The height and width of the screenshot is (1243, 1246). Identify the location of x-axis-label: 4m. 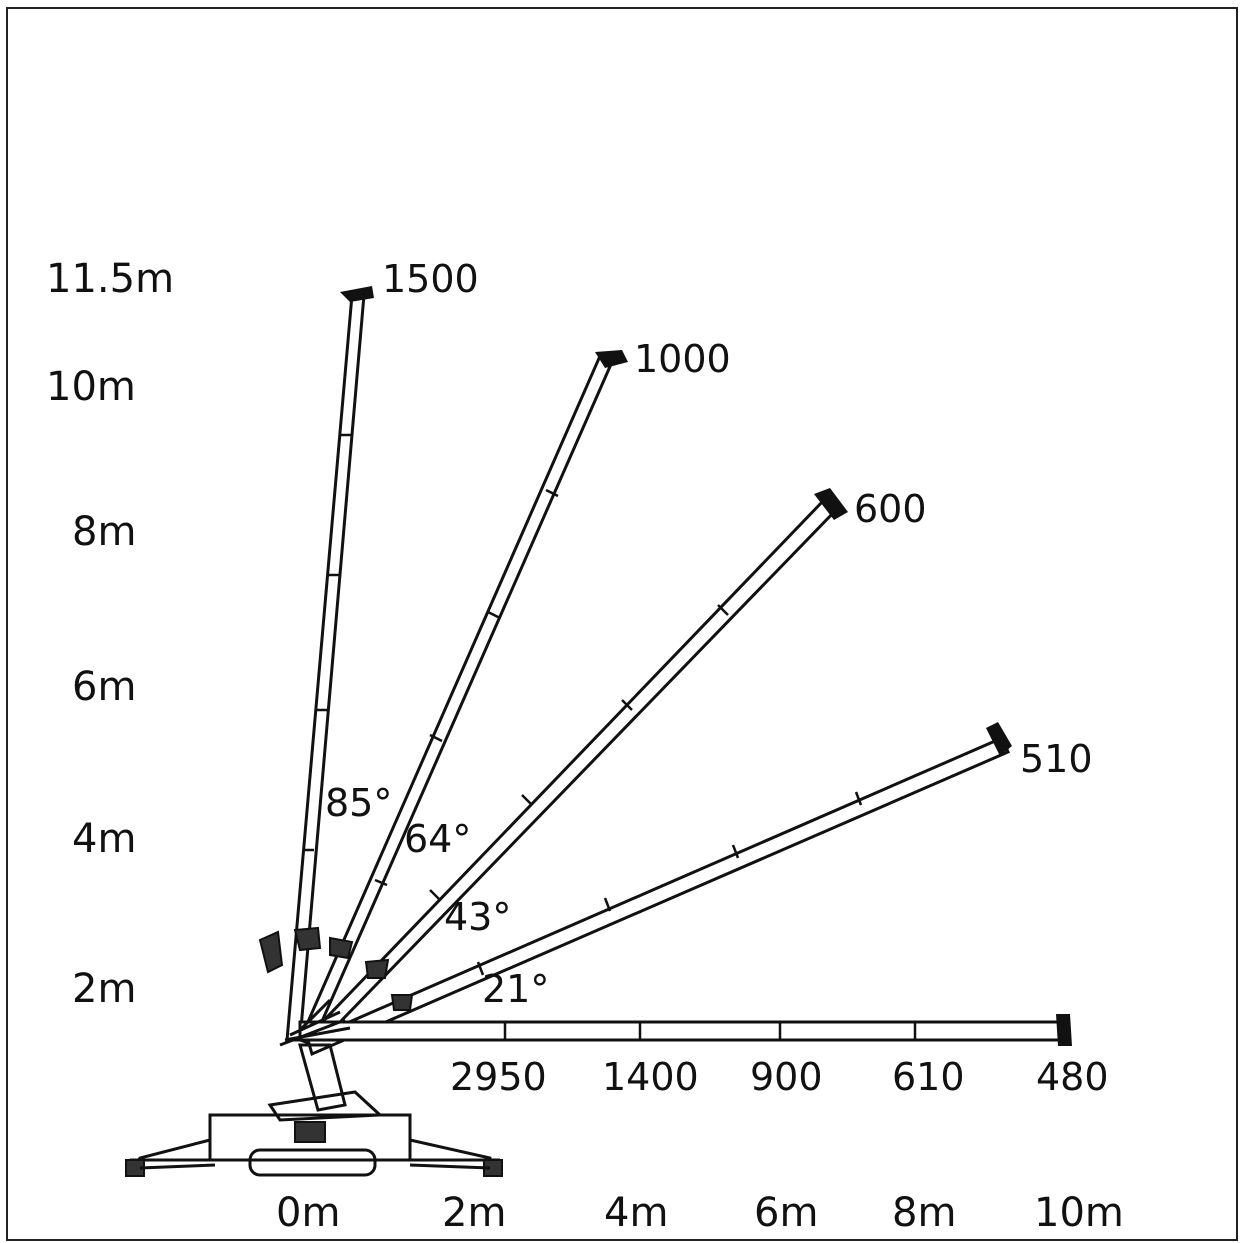
(636, 1213).